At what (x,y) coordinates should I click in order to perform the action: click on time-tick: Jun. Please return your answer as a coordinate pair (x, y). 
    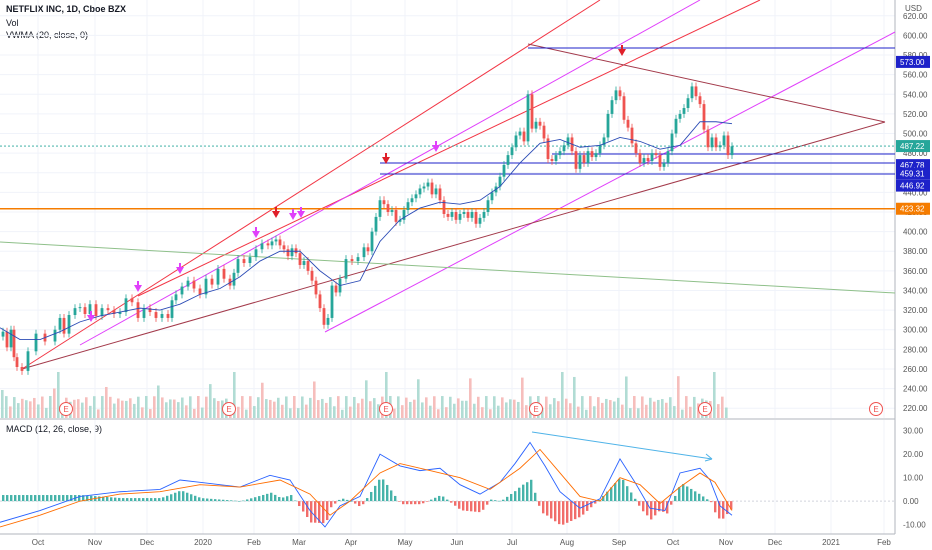
    Looking at the image, I should click on (457, 542).